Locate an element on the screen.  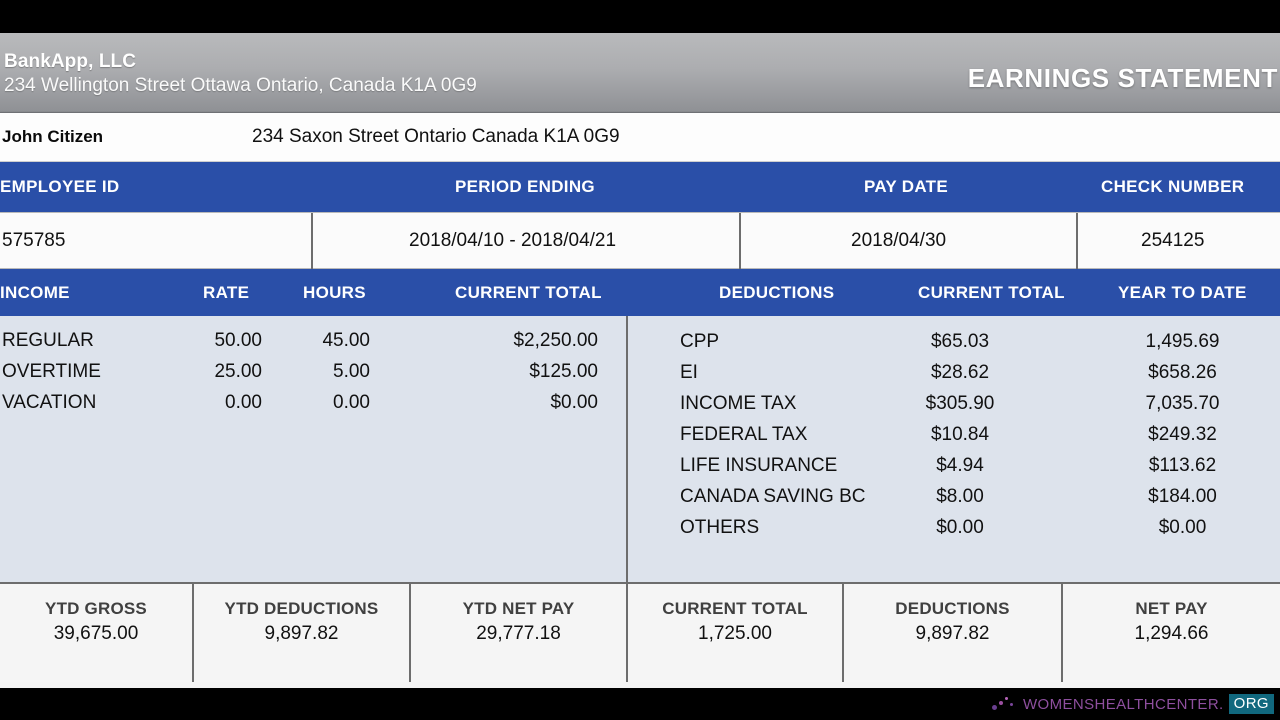
employee-name: John Citizen is located at coordinates (53, 136).